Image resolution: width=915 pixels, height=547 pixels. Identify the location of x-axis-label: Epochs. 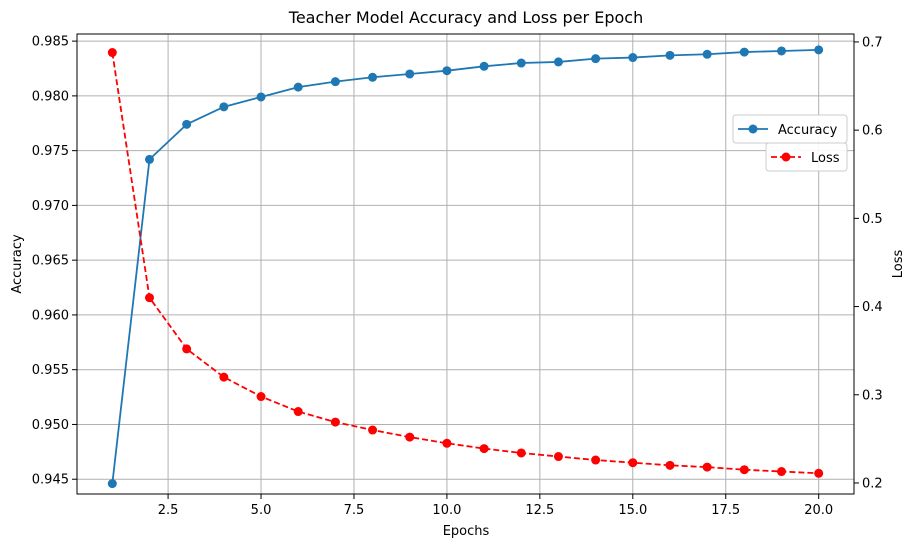
(466, 531).